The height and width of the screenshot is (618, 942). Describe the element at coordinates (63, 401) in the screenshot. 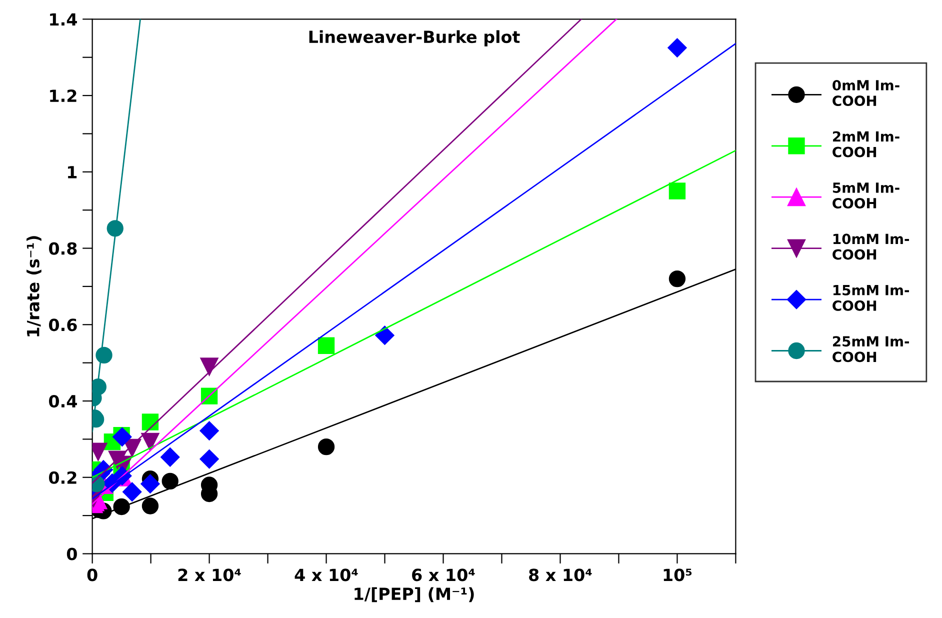

I see `y-tick-label: 0.4` at that location.